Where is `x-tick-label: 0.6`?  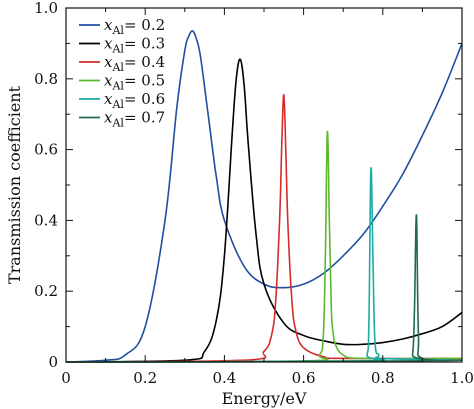
x-tick-label: 0.6 is located at coordinates (304, 378).